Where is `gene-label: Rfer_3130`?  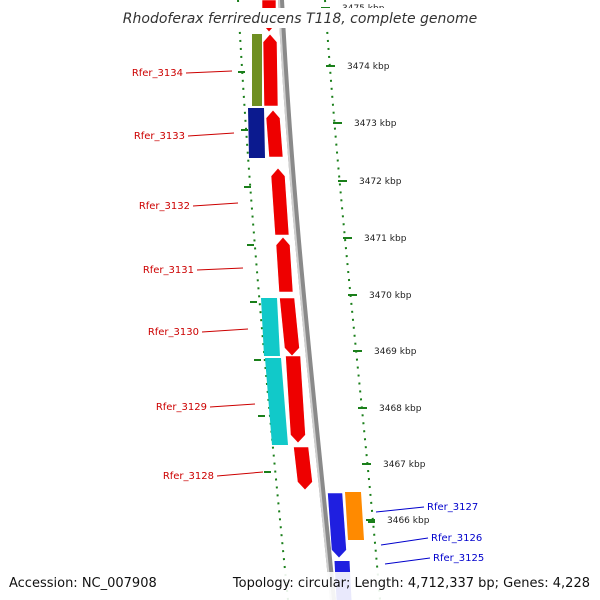 gene-label: Rfer_3130 is located at coordinates (173, 332).